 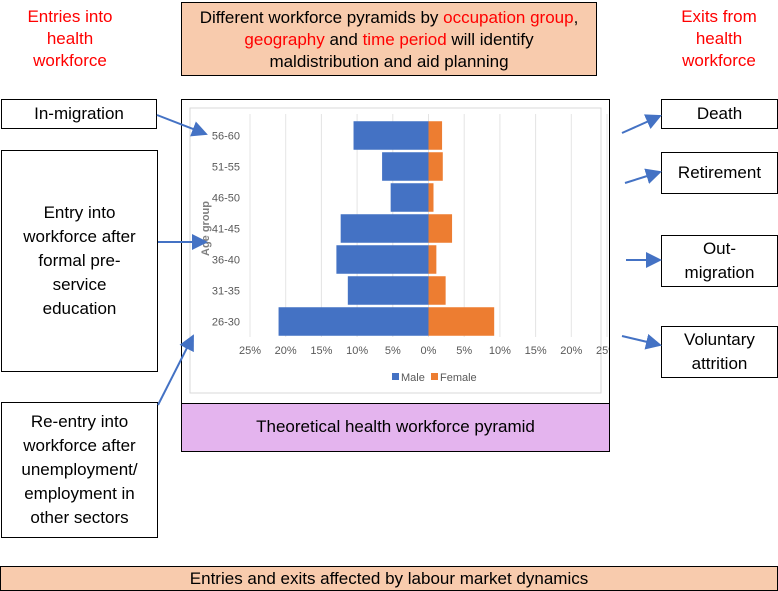 I want to click on exit-box-death: Death, so click(x=719, y=114).